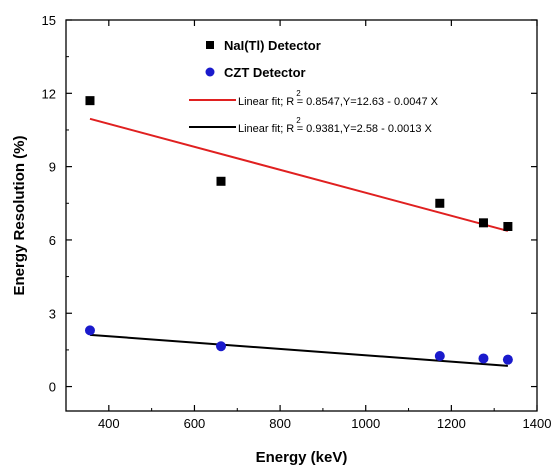 The height and width of the screenshot is (465, 553). What do you see at coordinates (210, 72) in the screenshot?
I see `legend-marker-circle` at bounding box center [210, 72].